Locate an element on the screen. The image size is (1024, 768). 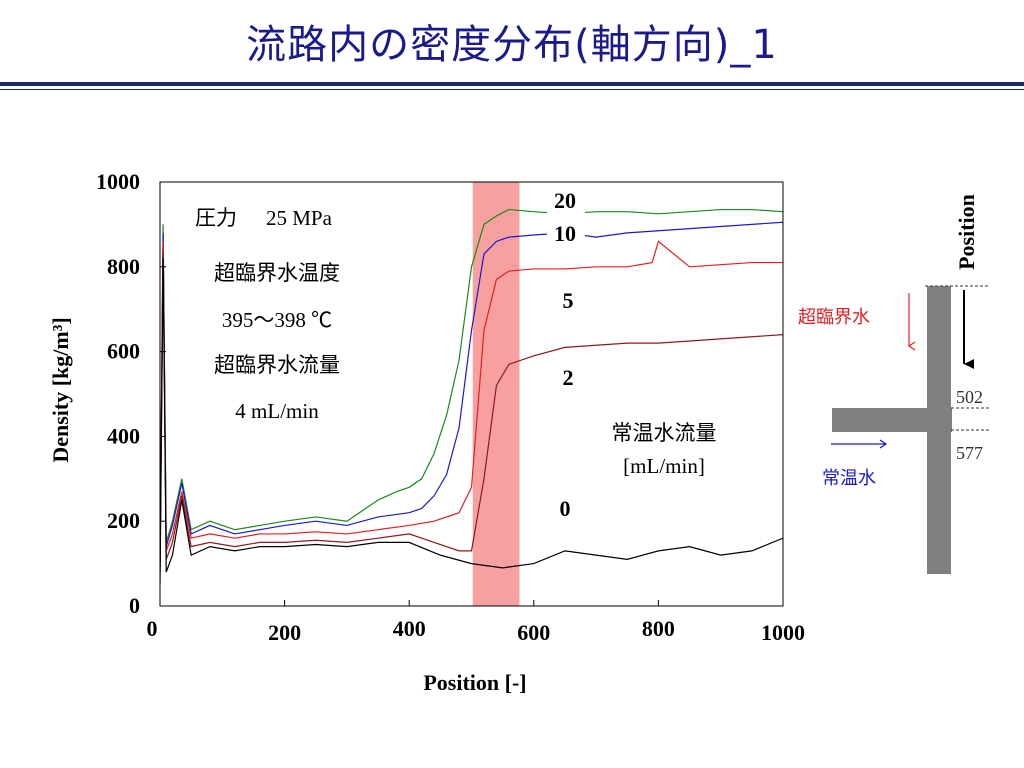
temp-label: 超臨界水温度 is located at coordinates (277, 273).